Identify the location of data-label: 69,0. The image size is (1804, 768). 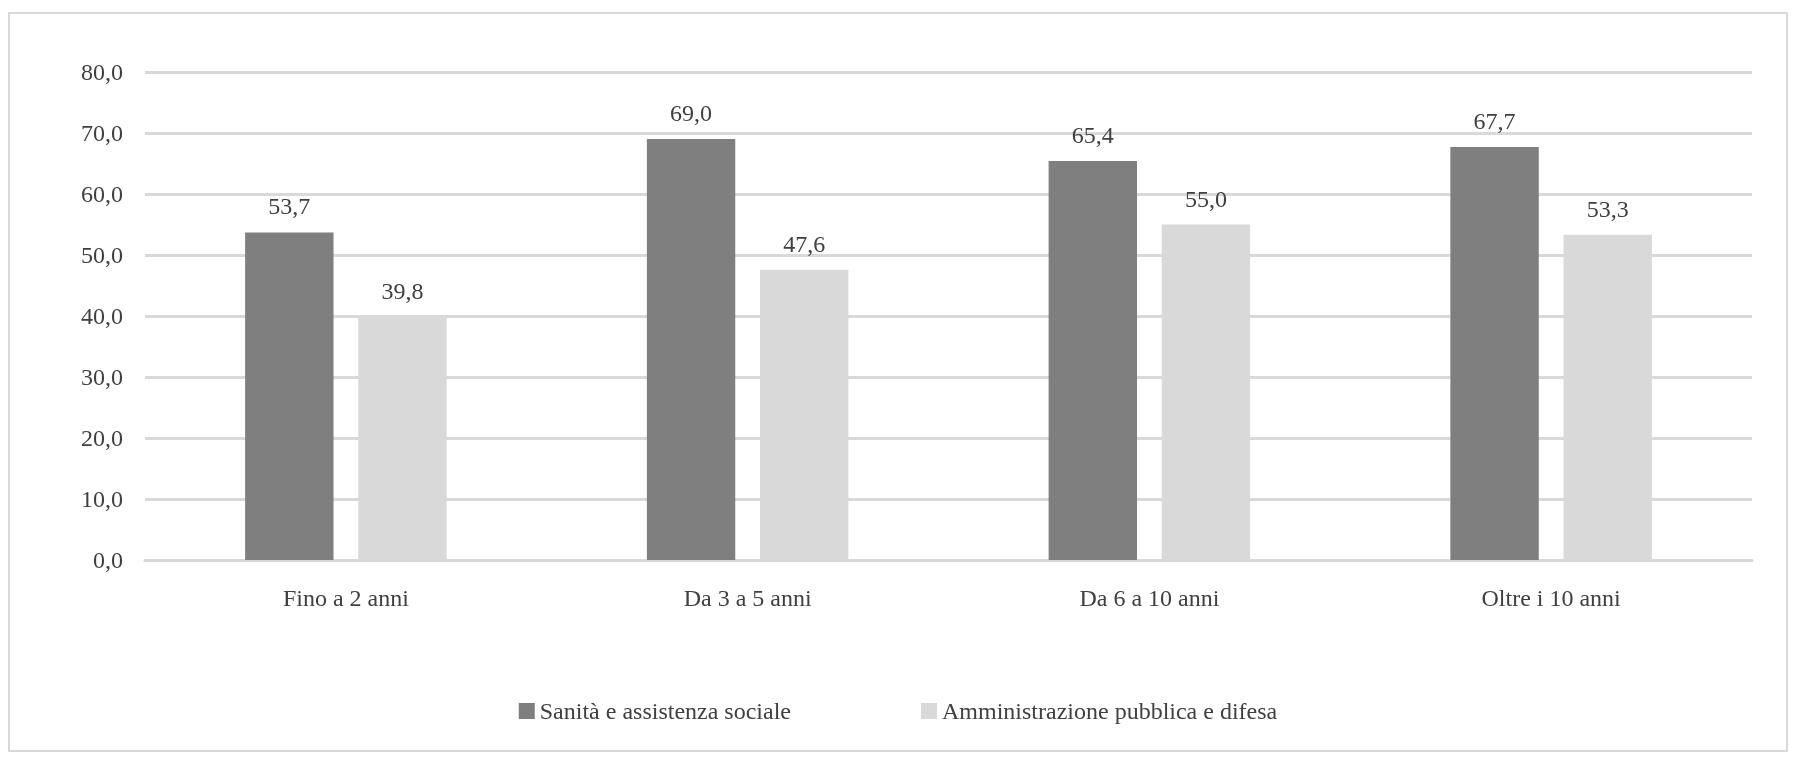
(691, 113).